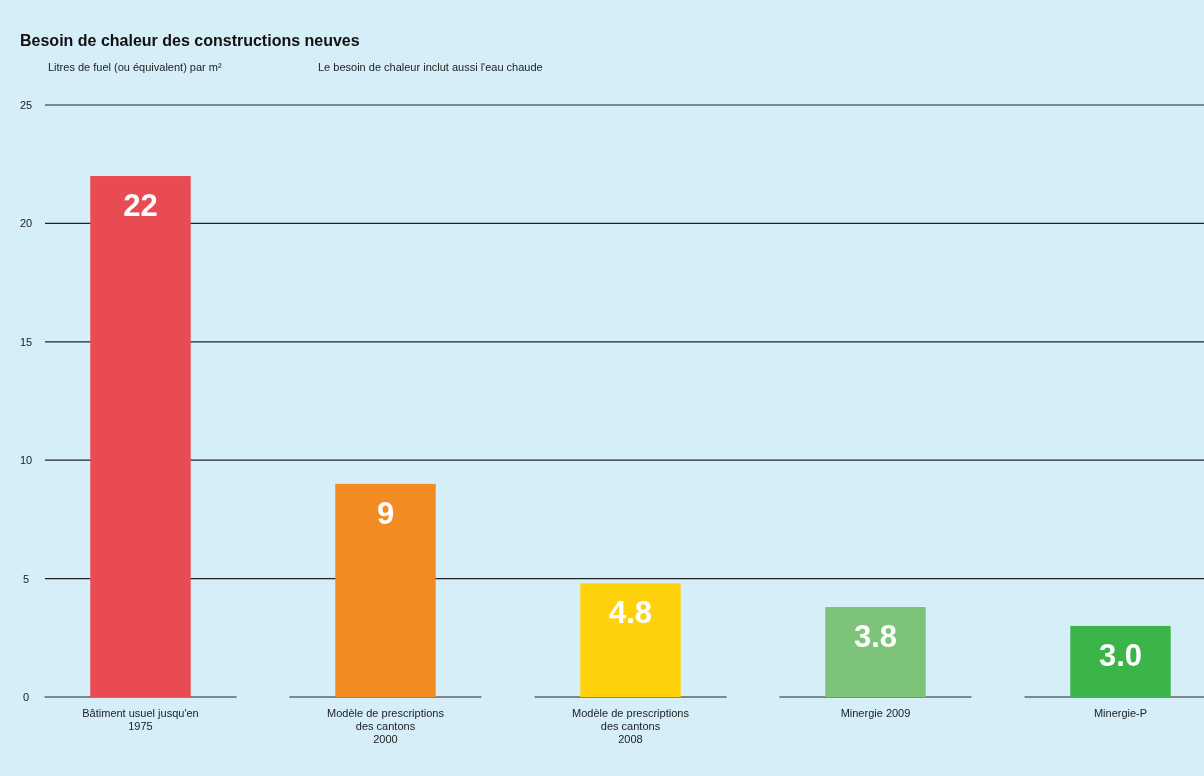  What do you see at coordinates (630, 613) in the screenshot?
I see `data-label: 4.8` at bounding box center [630, 613].